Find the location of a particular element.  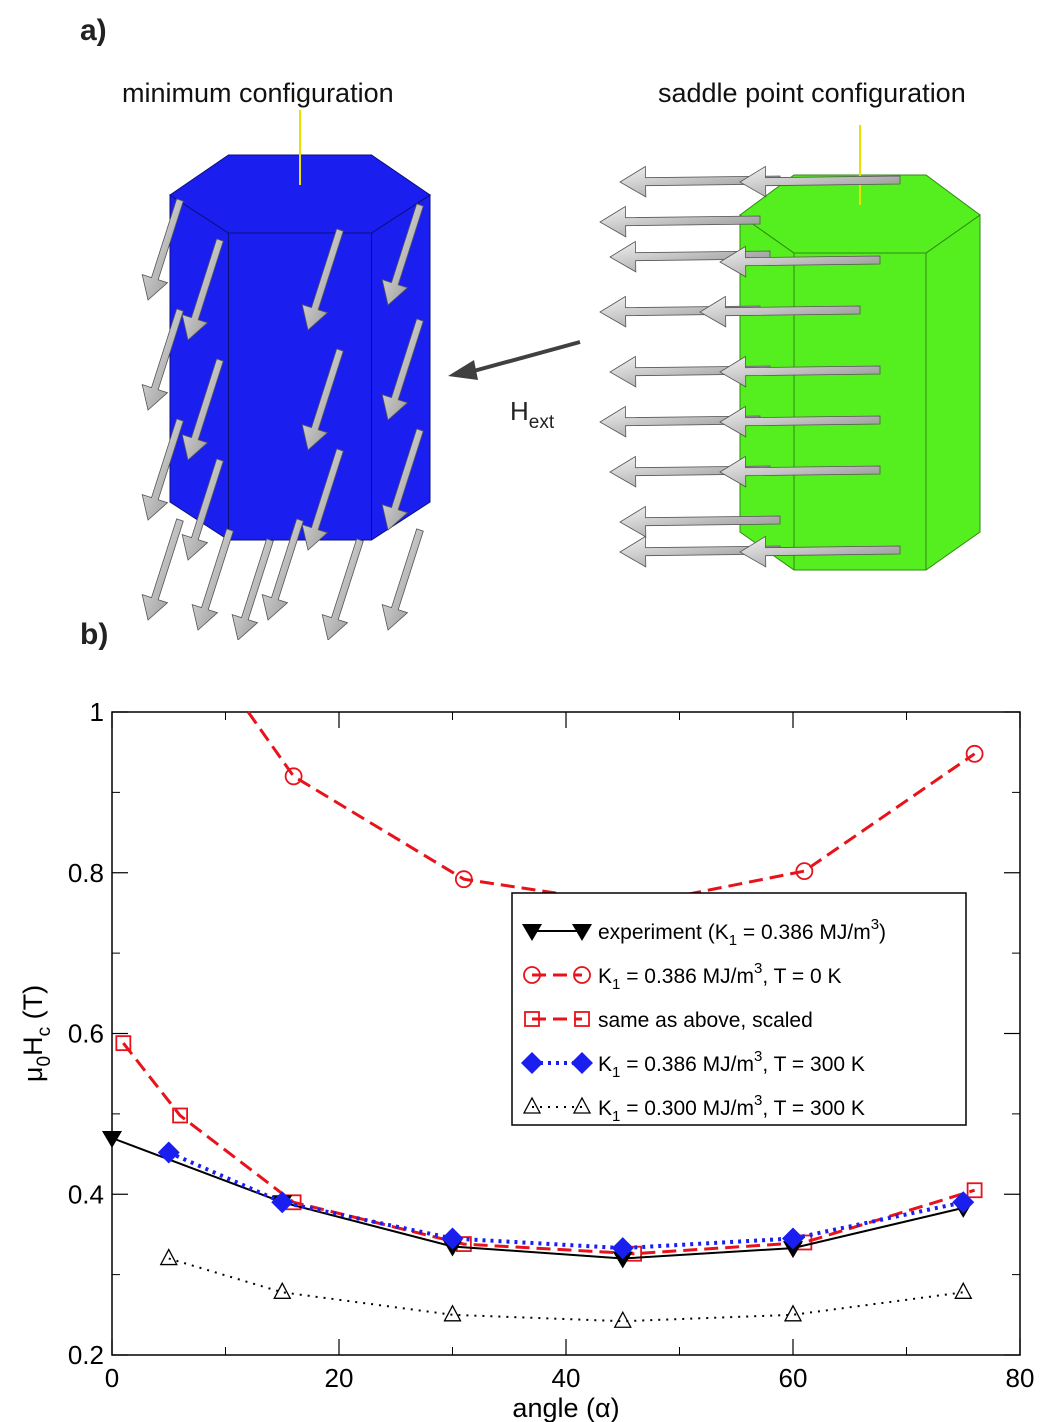

legend-label: K1 = 0.386 MJ/m3, T = 300 K is located at coordinates (731, 1064).